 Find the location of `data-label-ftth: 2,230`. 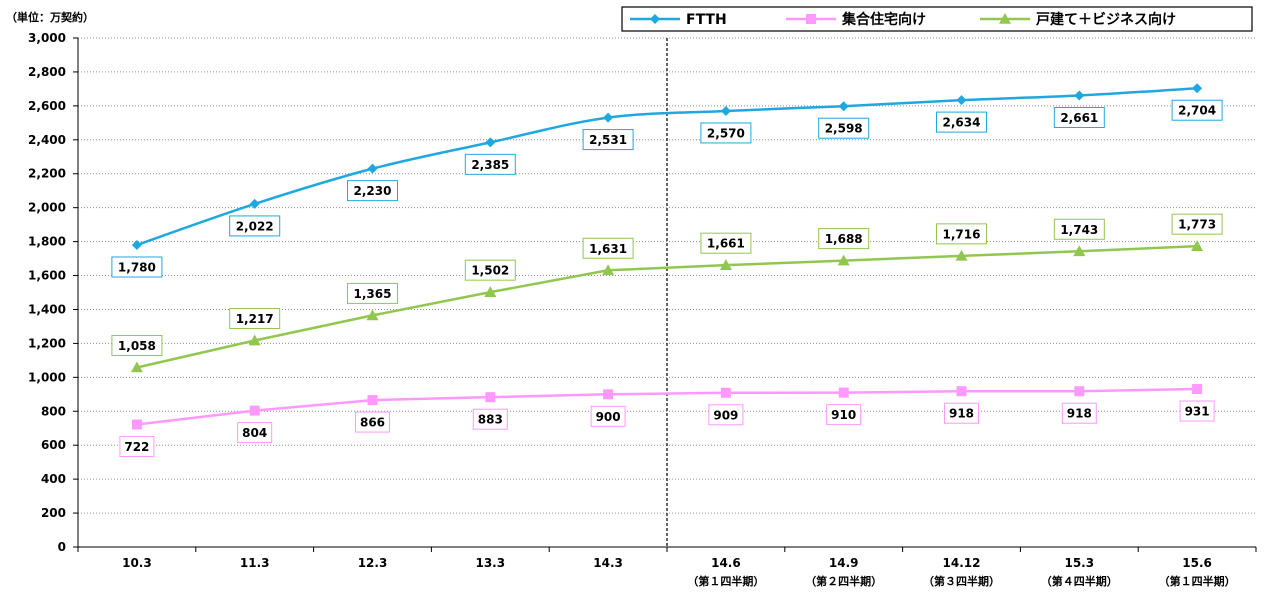

data-label-ftth: 2,230 is located at coordinates (373, 191).